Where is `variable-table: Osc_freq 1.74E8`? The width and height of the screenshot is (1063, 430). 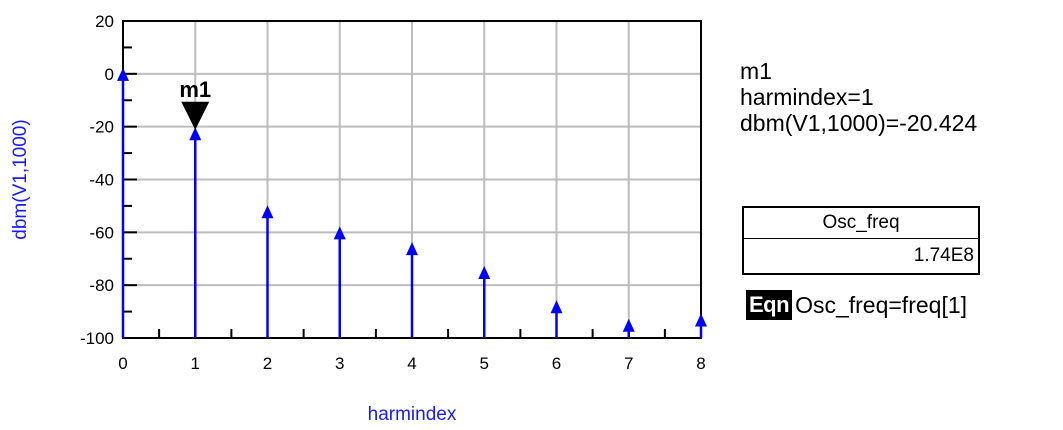 variable-table: Osc_freq 1.74E8 is located at coordinates (861, 240).